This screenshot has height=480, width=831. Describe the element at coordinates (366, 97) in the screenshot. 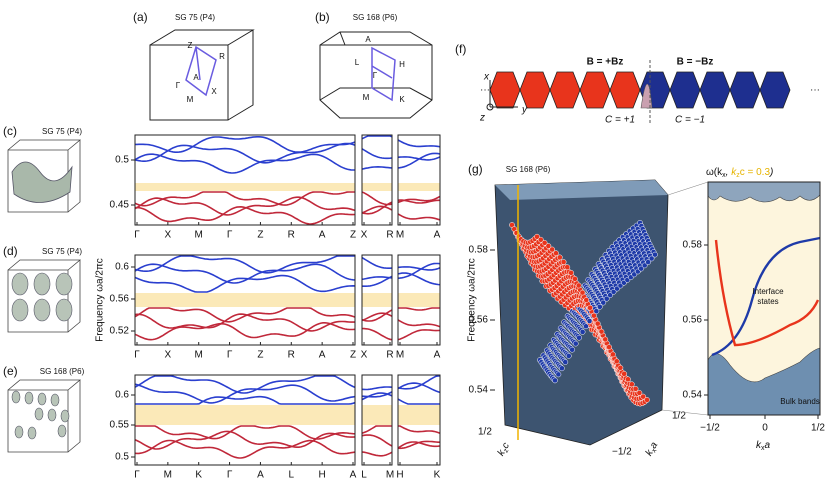

I see `k-point: M` at that location.